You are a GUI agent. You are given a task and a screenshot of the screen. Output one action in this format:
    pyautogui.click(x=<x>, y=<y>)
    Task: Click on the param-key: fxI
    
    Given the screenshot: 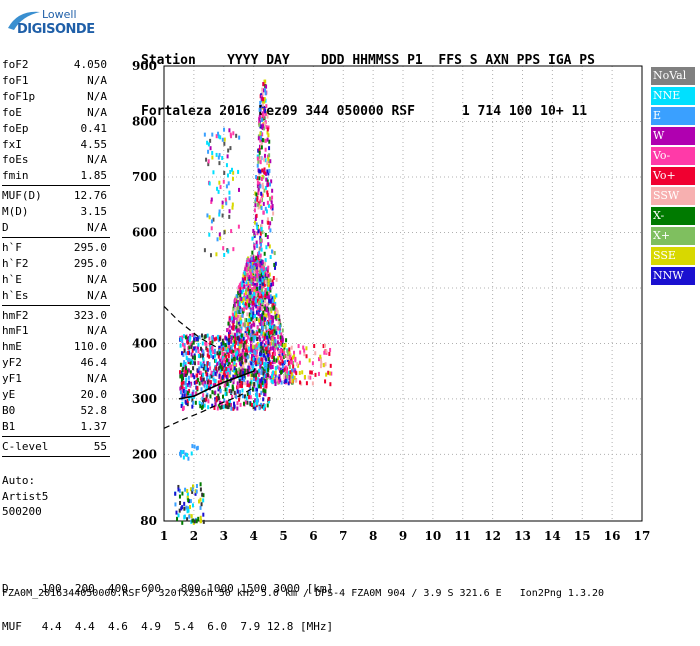 What is the action you would take?
    pyautogui.click(x=12, y=144)
    